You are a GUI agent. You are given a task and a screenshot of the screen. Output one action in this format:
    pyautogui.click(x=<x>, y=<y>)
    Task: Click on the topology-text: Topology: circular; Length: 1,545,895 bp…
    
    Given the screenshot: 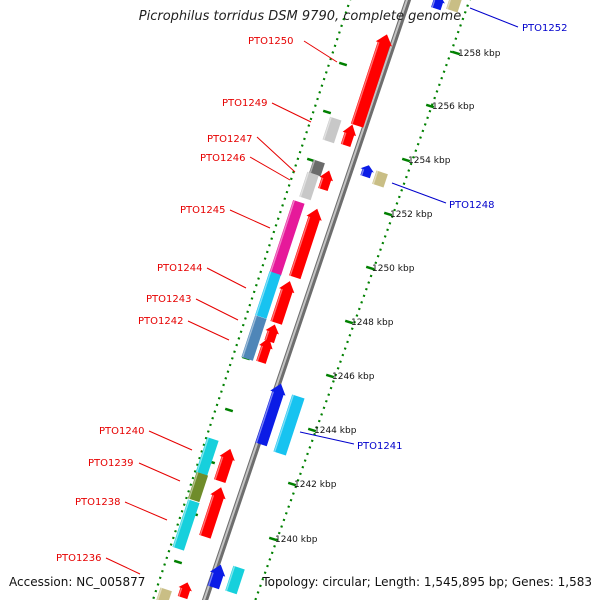 What is the action you would take?
    pyautogui.click(x=427, y=582)
    